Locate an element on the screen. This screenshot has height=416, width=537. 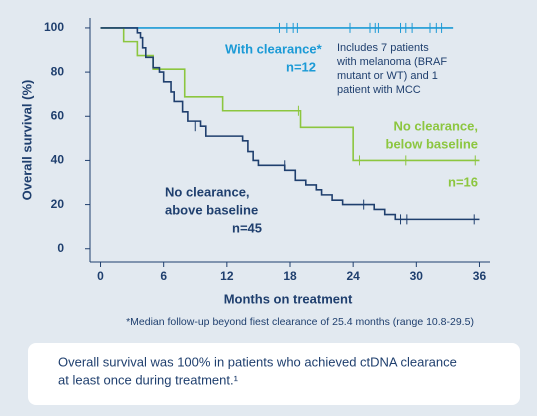
y-axis-title: Overall survival (%) is located at coordinates (26, 140).